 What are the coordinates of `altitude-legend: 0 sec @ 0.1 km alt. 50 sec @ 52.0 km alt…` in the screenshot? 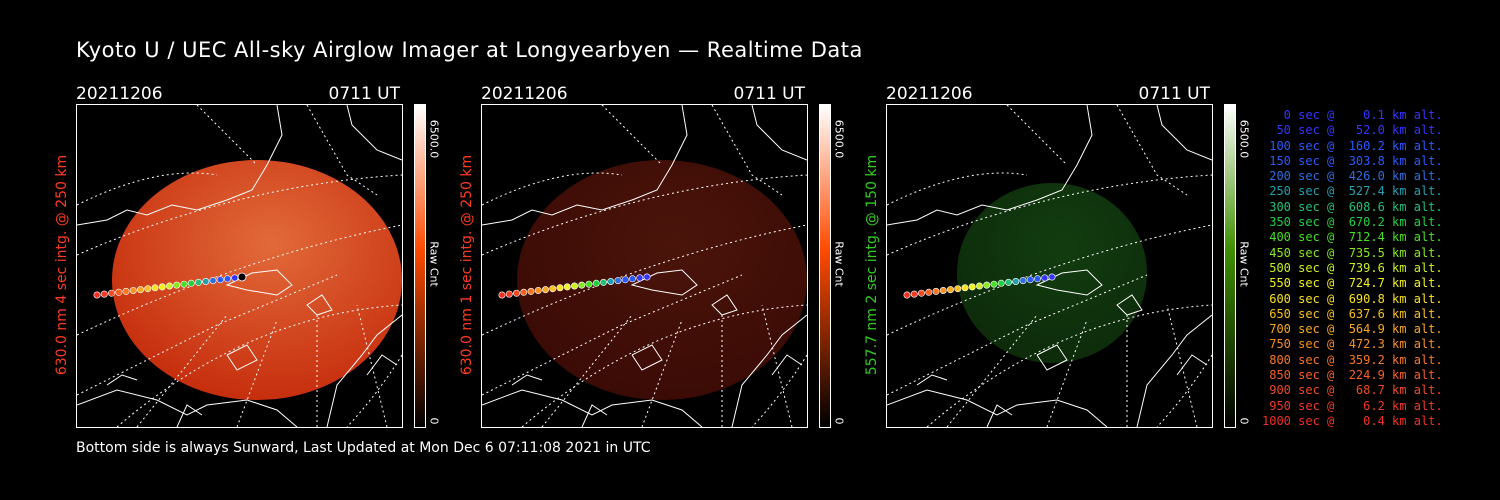 It's located at (1352, 268).